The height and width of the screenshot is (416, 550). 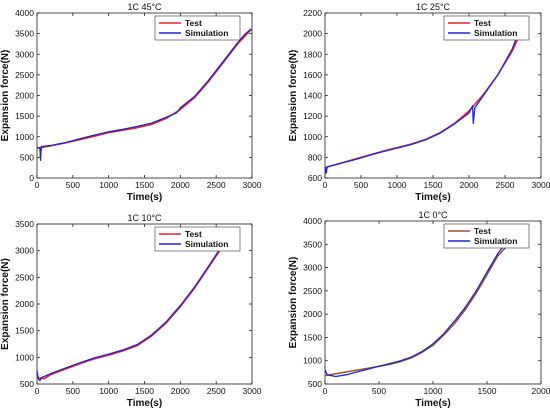 I want to click on y-tick-label: 600, so click(x=315, y=178).